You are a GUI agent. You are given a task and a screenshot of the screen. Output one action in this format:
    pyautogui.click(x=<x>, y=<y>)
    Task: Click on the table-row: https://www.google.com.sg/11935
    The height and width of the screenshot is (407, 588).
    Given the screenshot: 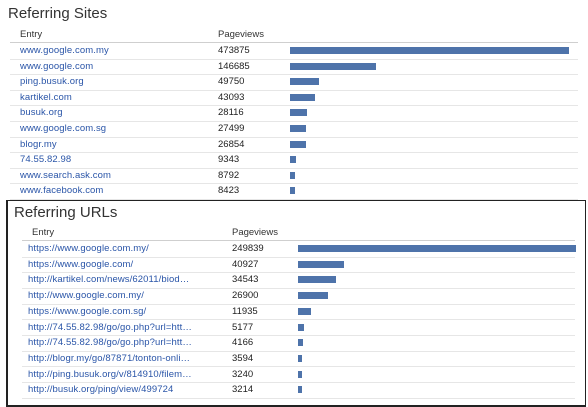 What is the action you would take?
    pyautogui.click(x=298, y=312)
    